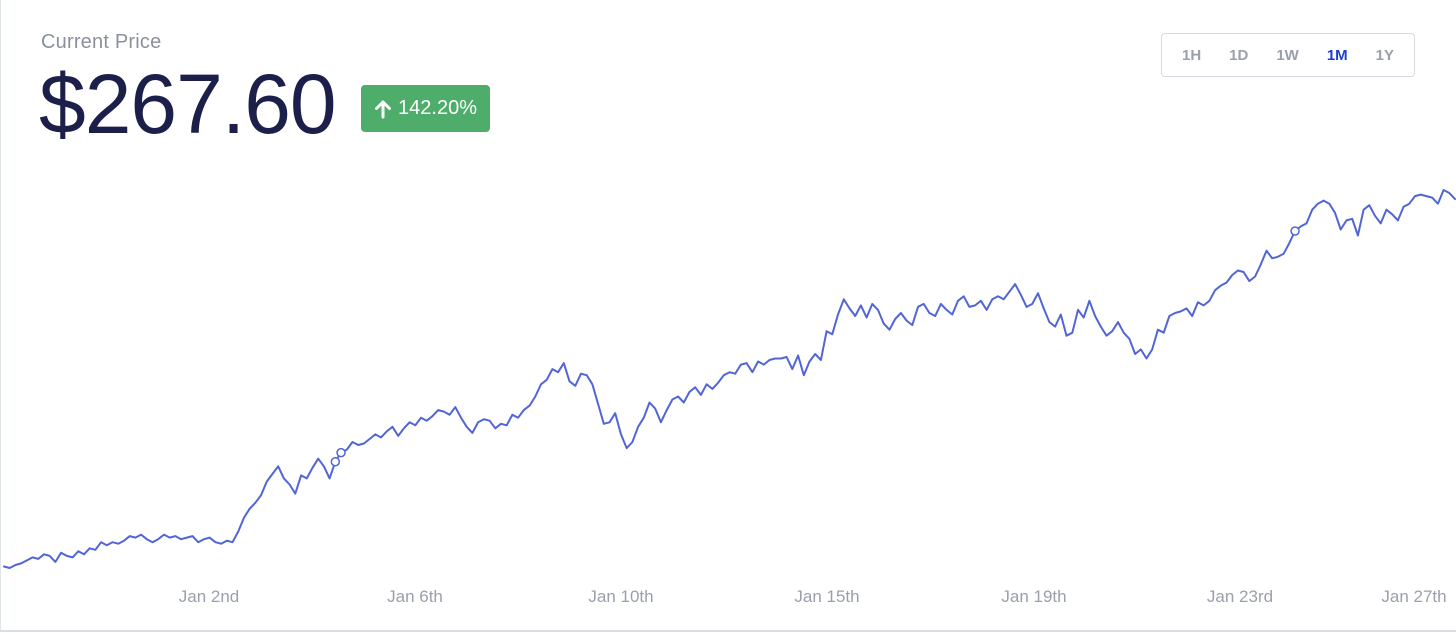 This screenshot has width=1456, height=634. Describe the element at coordinates (1238, 55) in the screenshot. I see `range-1d-button: 1D` at that location.